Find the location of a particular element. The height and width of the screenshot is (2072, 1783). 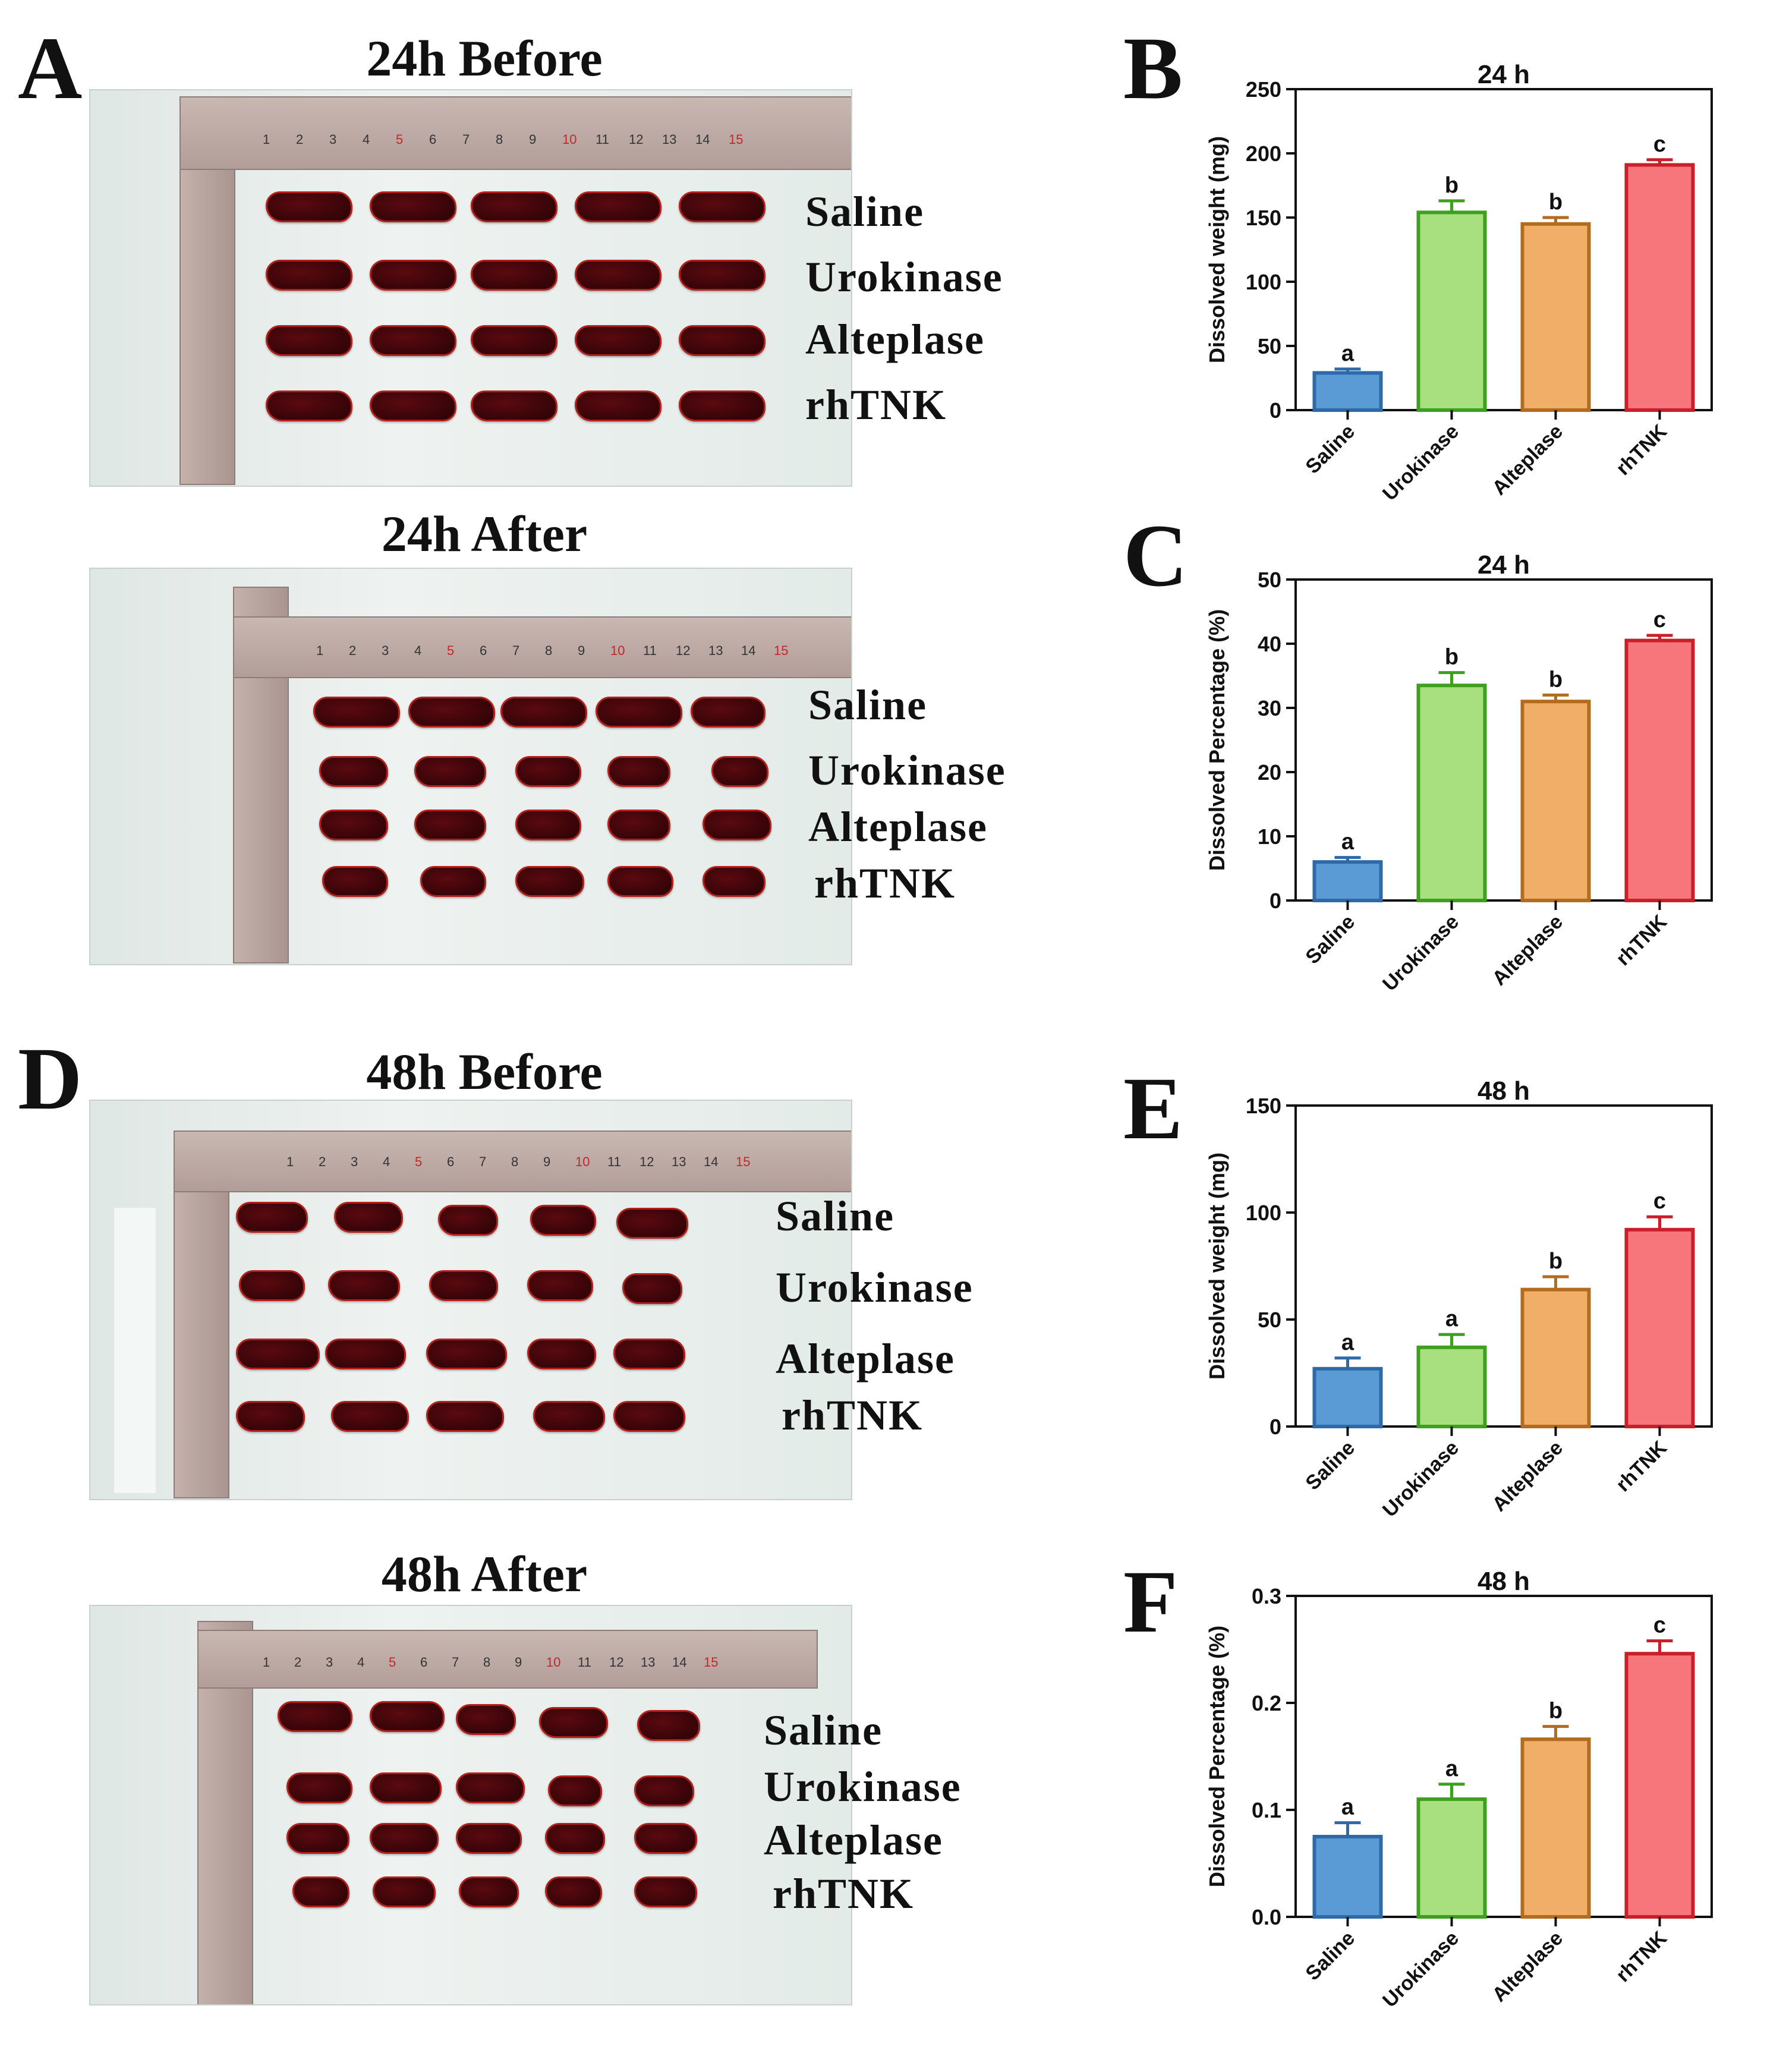

panel-letter-a: A is located at coordinates (50, 68).